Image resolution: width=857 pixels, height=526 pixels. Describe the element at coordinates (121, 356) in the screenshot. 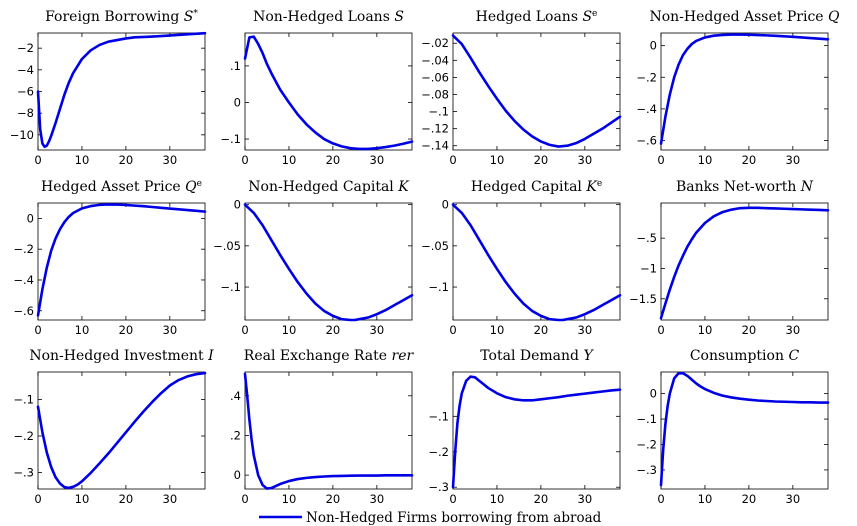

I see `panel-title: Non-Hedged Investment I` at that location.